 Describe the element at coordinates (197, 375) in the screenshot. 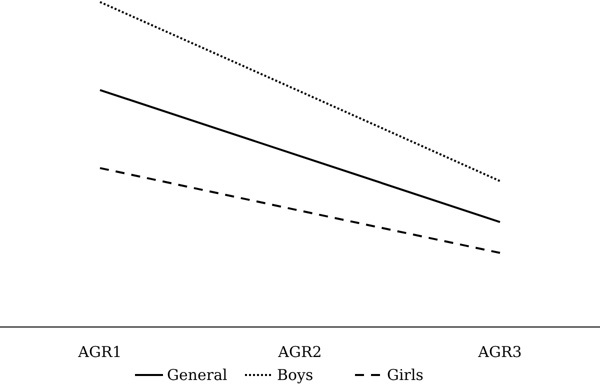

I see `legend-label: General` at that location.